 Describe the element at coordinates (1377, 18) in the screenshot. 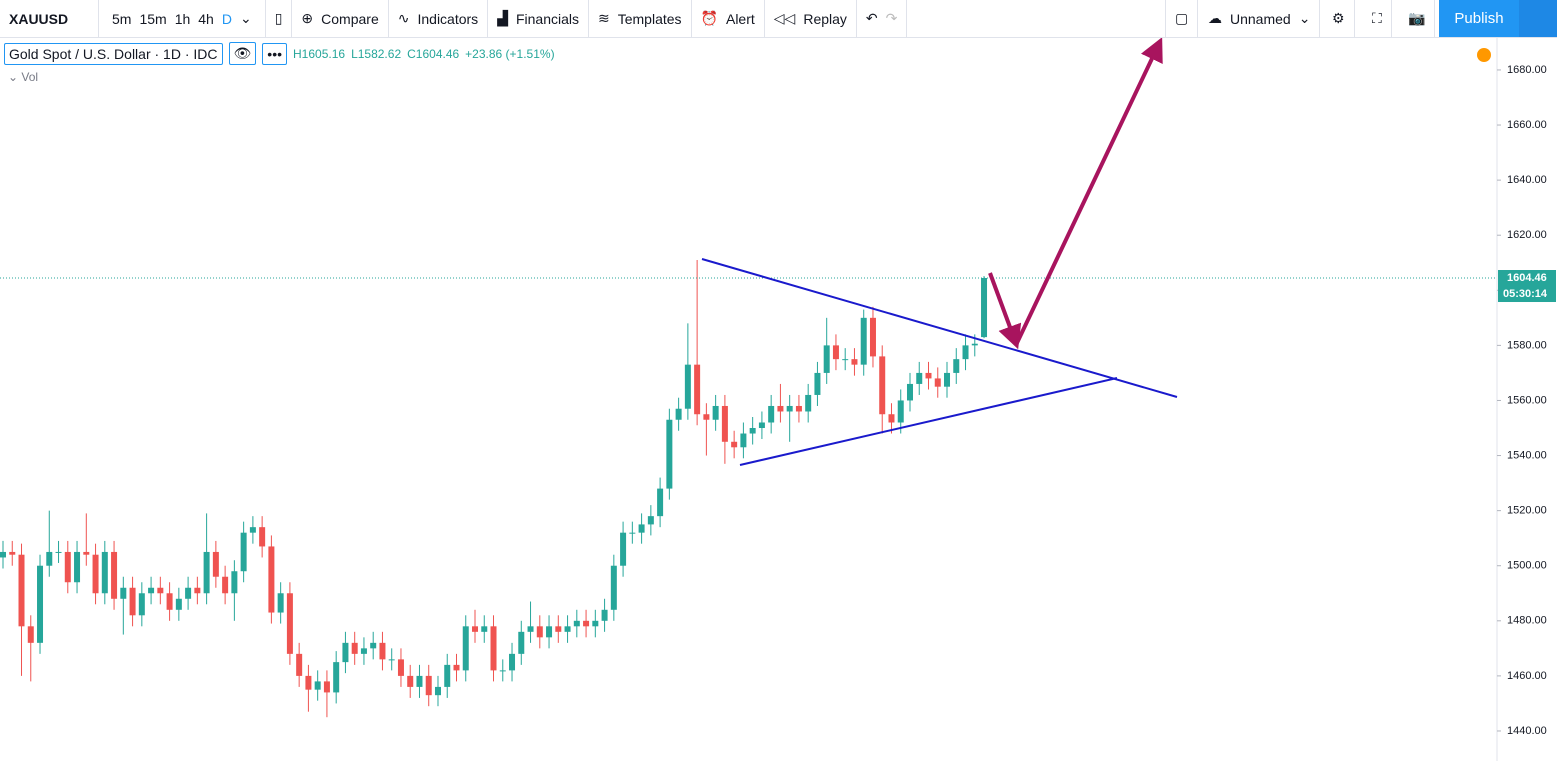

I see `fullscreen: ⛶` at that location.